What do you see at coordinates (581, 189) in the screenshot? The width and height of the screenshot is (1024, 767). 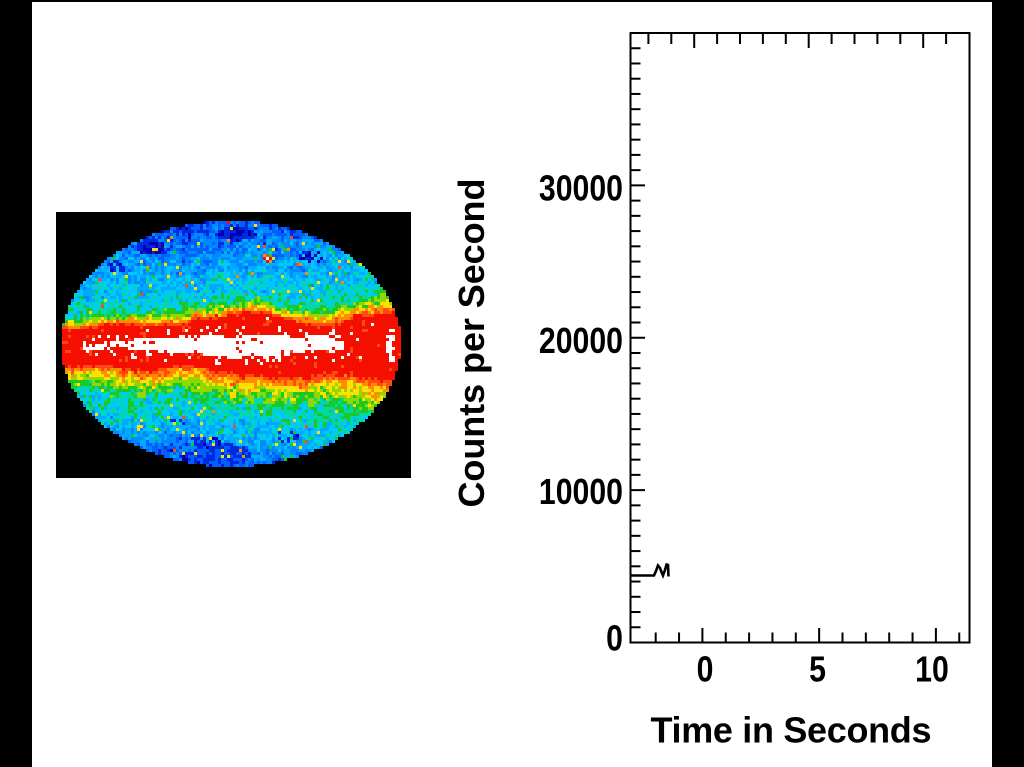 I see `svg-text: 30000` at bounding box center [581, 189].